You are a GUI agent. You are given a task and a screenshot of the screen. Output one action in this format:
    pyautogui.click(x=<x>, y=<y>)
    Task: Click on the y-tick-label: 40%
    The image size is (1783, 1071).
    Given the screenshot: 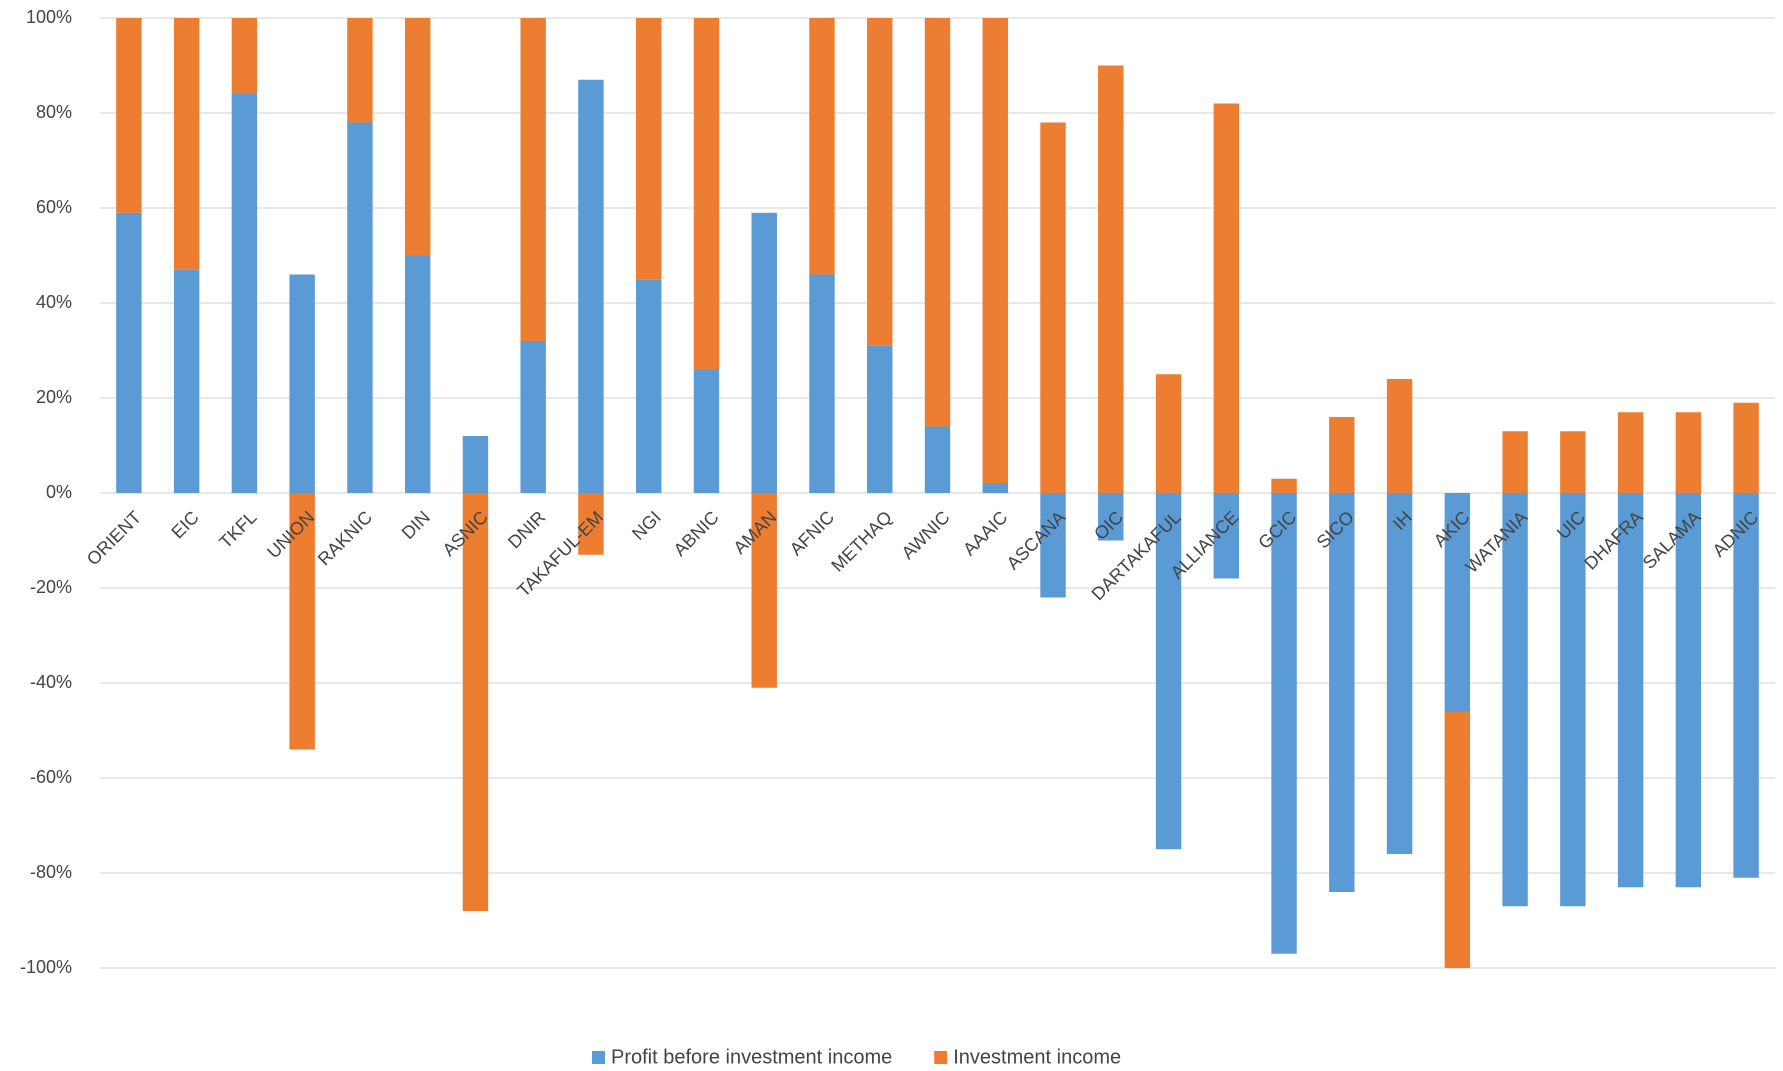 What is the action you would take?
    pyautogui.click(x=54, y=302)
    